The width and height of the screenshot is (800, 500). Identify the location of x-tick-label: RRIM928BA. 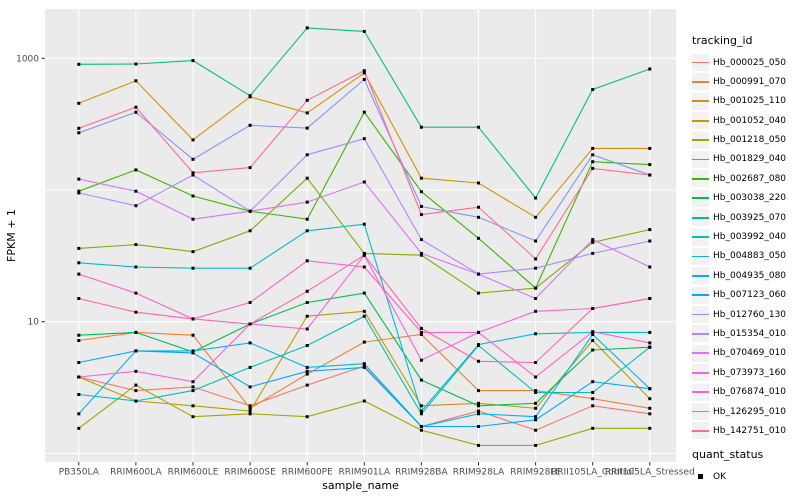
(421, 473).